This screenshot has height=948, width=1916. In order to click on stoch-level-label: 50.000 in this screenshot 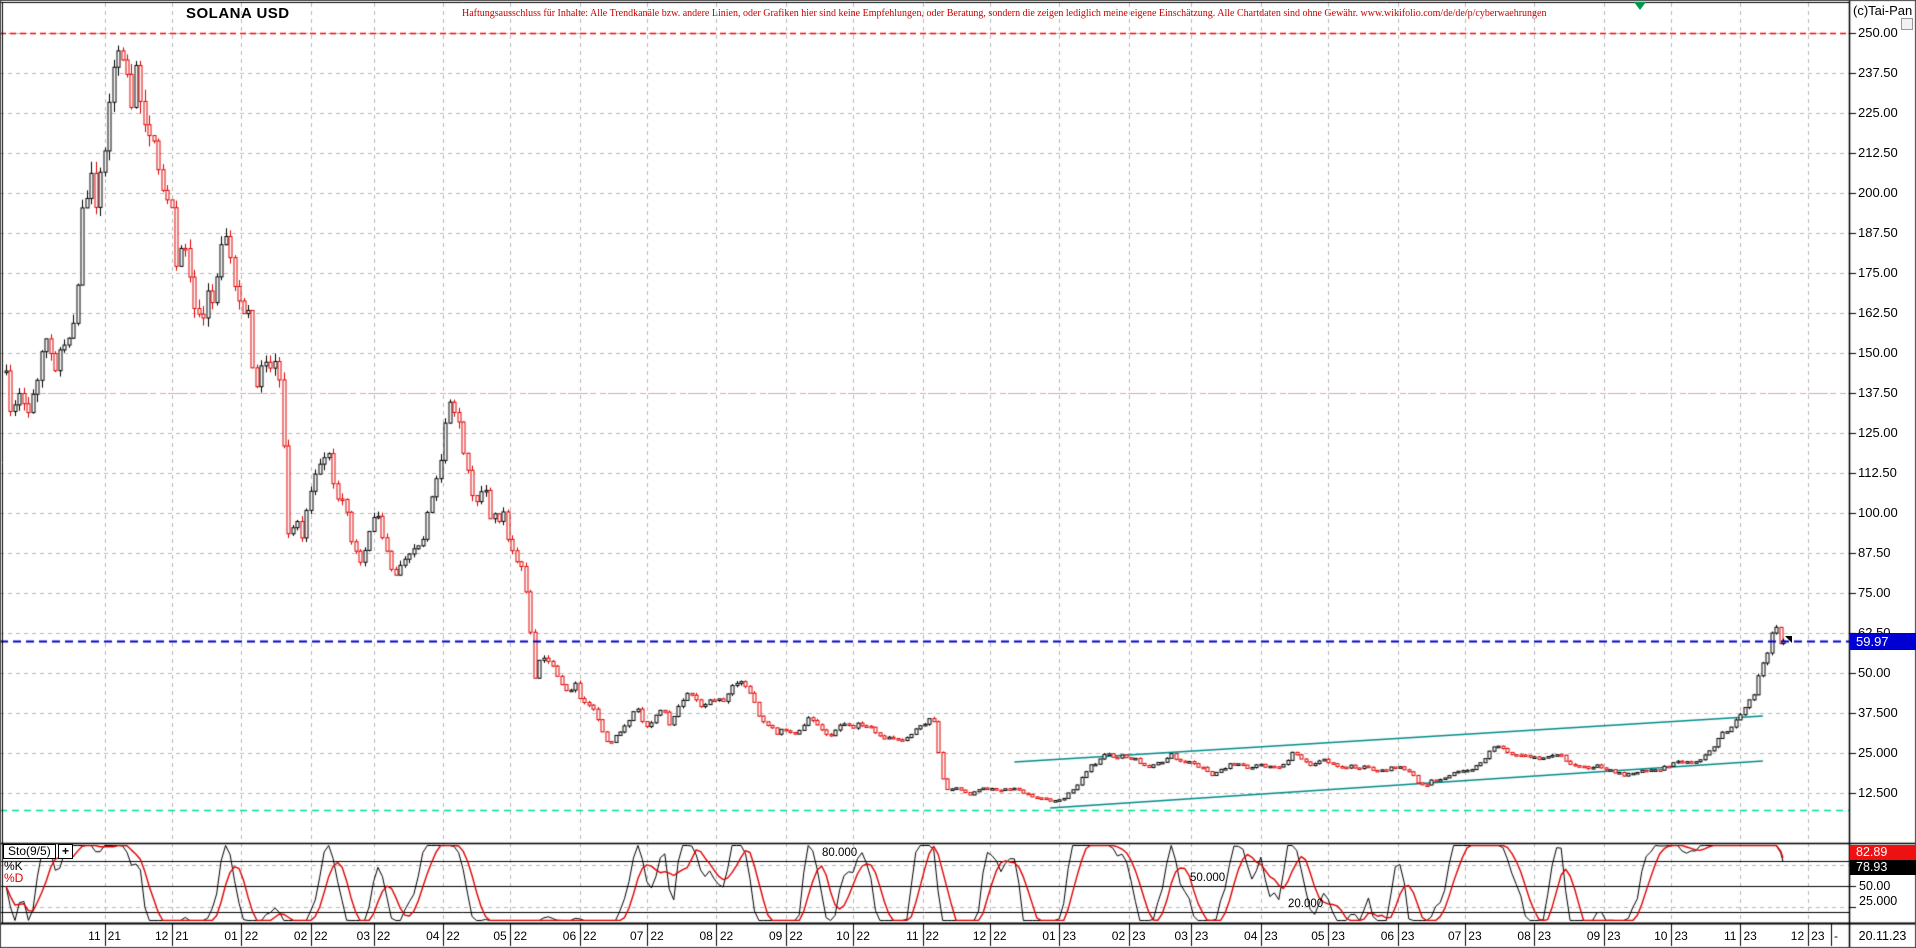, I will do `click(1208, 878)`.